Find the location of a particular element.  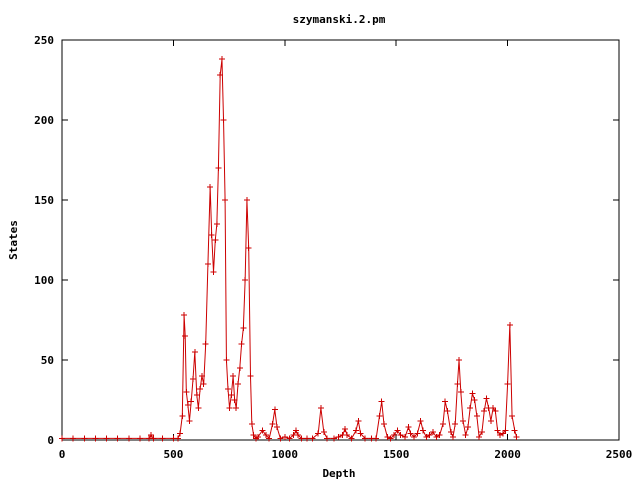

y-tick-label: 150 is located at coordinates (44, 200).